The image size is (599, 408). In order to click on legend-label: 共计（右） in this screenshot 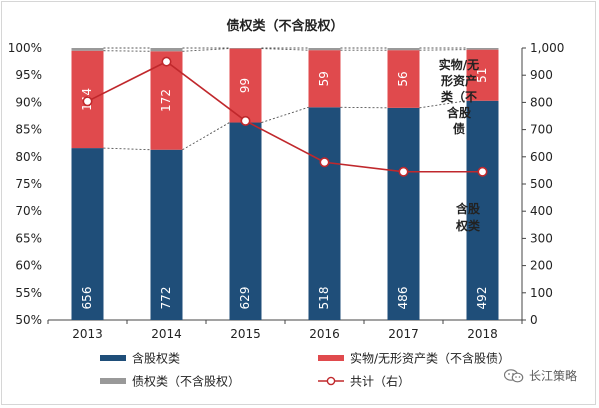, I will do `click(380, 381)`.